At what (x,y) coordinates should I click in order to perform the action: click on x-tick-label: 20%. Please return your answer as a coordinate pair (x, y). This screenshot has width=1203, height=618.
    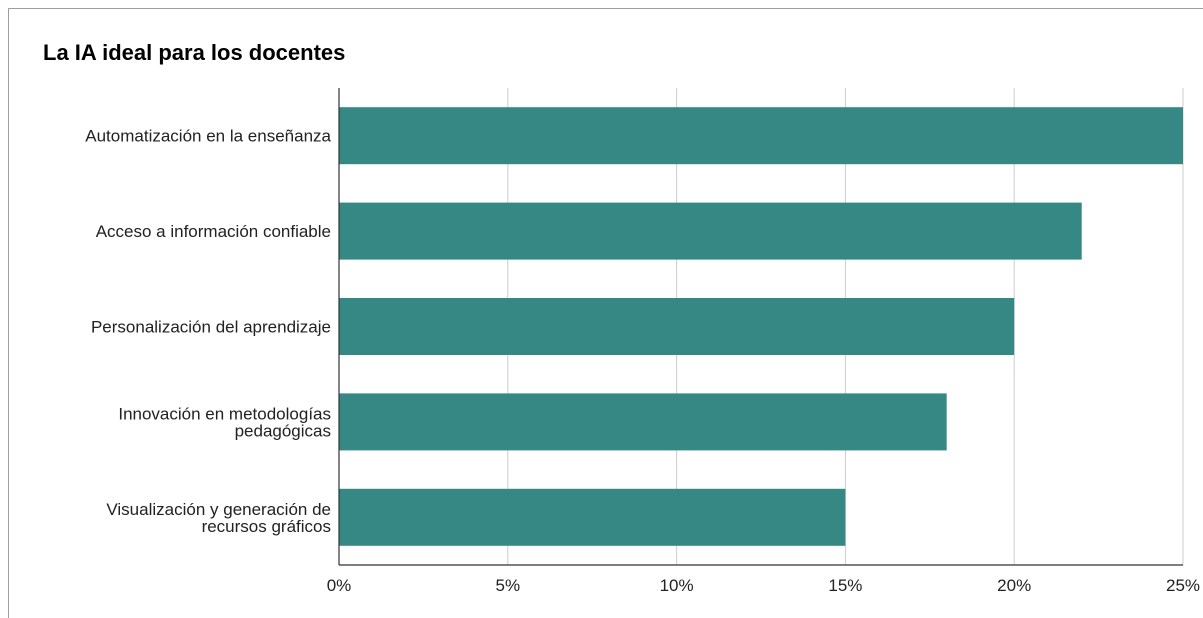
    Looking at the image, I should click on (1014, 585).